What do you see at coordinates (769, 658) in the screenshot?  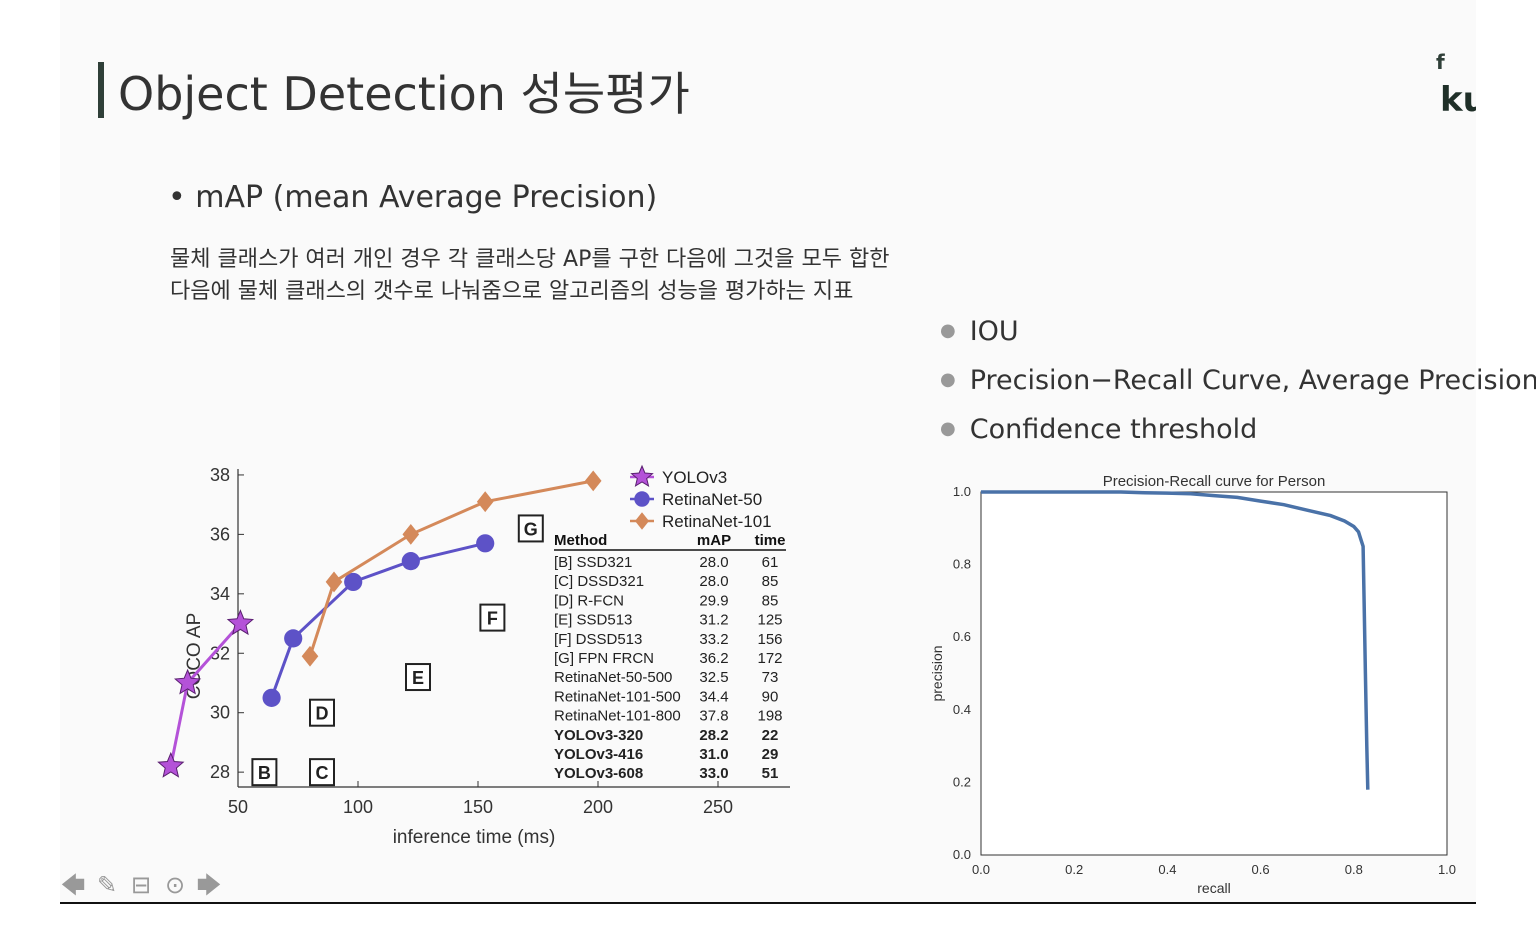 I see `table-cell-time: 172` at bounding box center [769, 658].